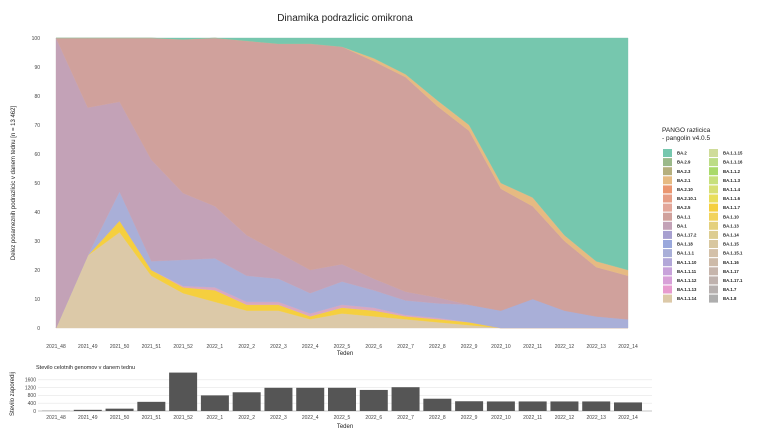 Image resolution: width=768 pixels, height=438 pixels. Describe the element at coordinates (686, 253) in the screenshot. I see `legend-label: BA.1.1.1` at that location.